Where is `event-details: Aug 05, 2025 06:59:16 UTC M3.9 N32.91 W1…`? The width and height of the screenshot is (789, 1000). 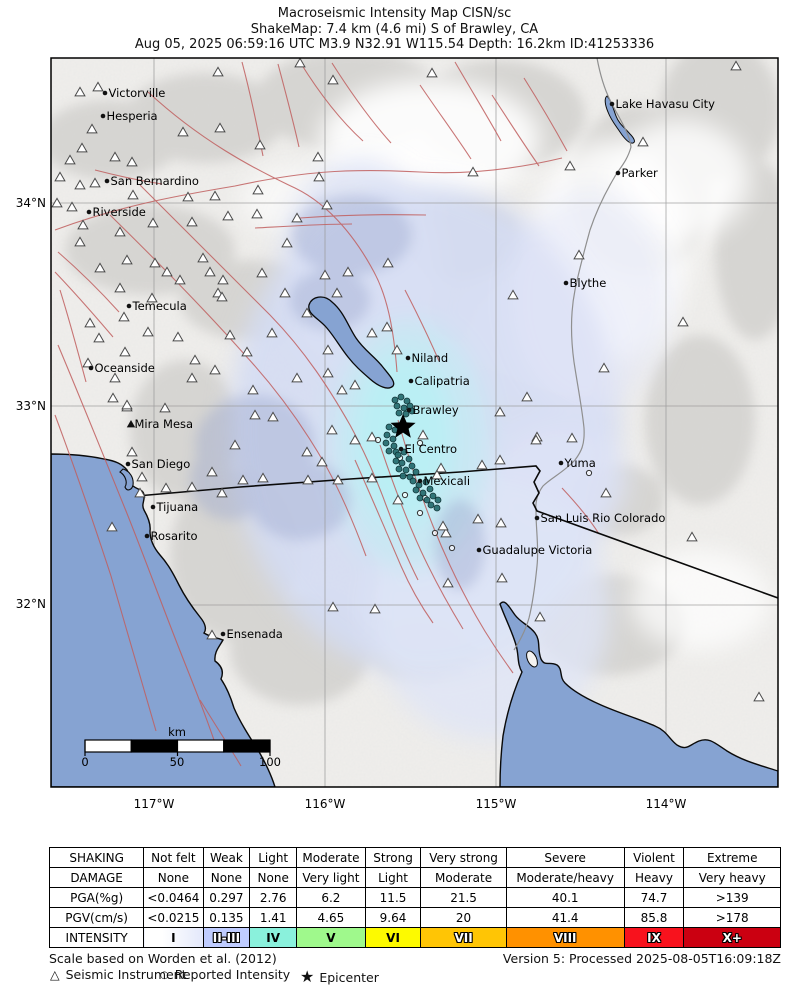 event-details: Aug 05, 2025 06:59:16 UTC M3.9 N32.91 W1… is located at coordinates (394, 44).